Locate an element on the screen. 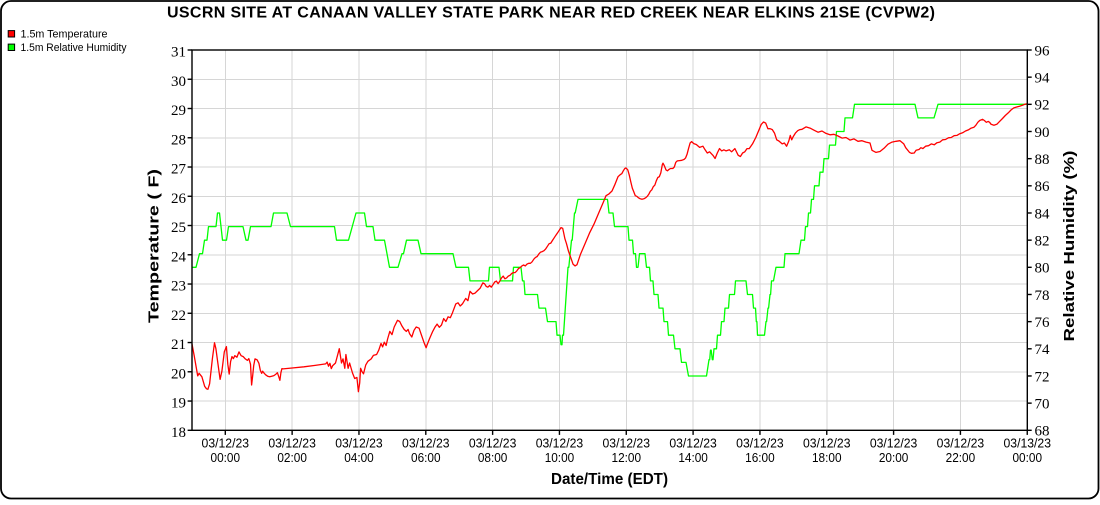 Image resolution: width=1100 pixels, height=505 pixels. svg-text: 70 is located at coordinates (1042, 405).